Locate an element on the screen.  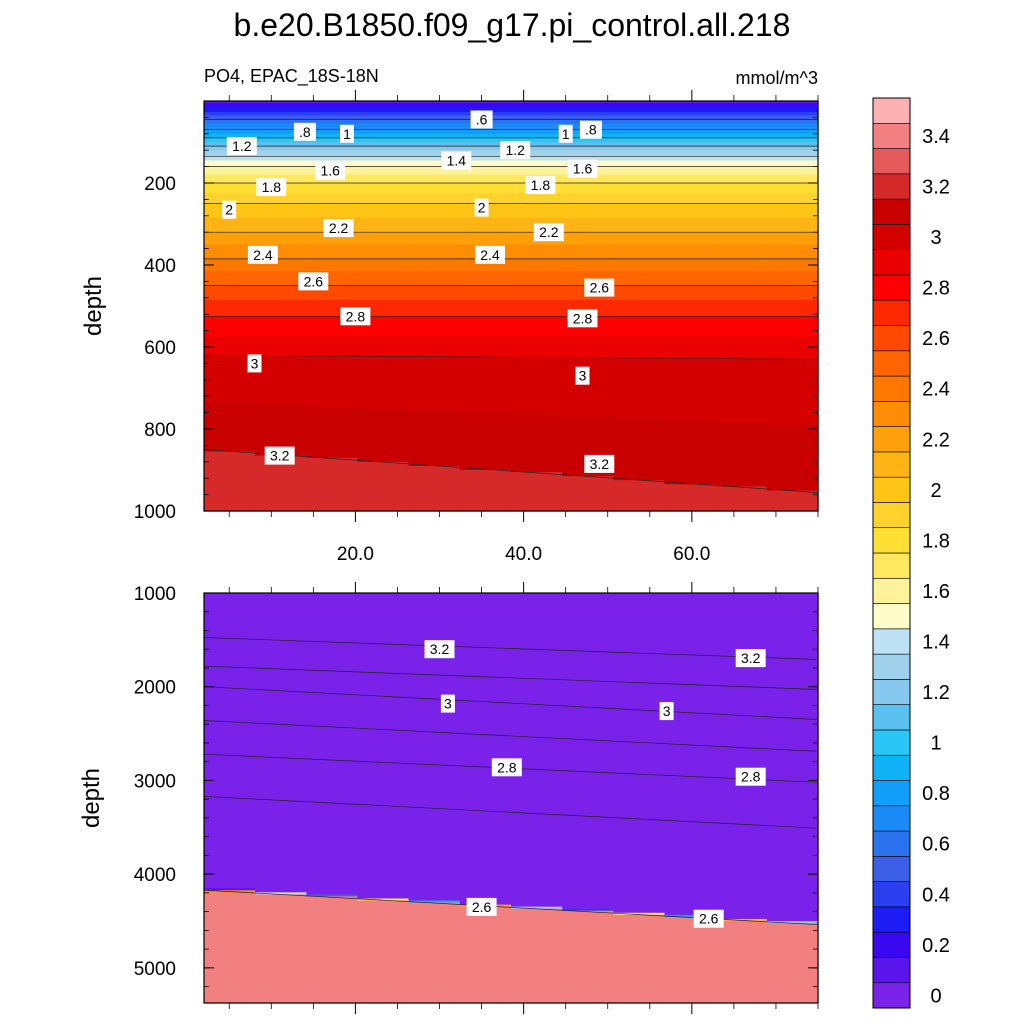
contour-label: 1.8 is located at coordinates (541, 185).